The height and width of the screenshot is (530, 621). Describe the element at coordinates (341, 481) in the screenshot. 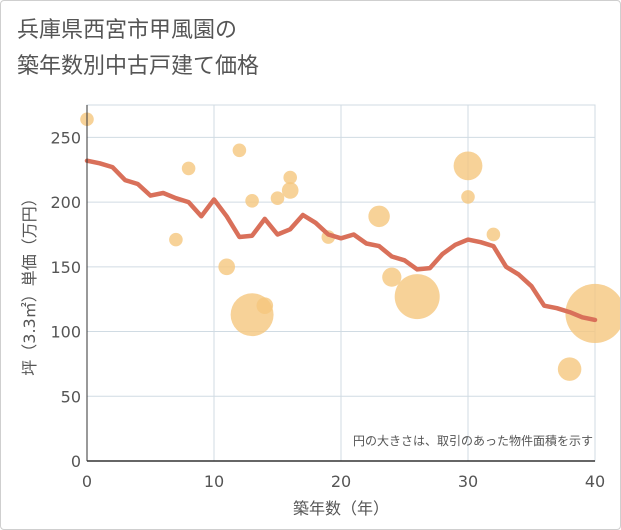

I see `x-tick-label-20: 20` at that location.